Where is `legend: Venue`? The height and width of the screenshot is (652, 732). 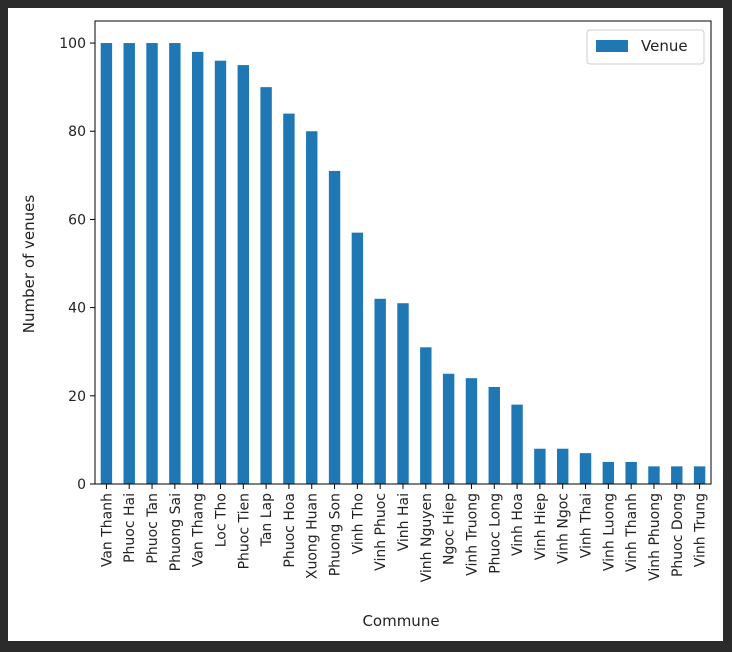
legend: Venue is located at coordinates (645, 47).